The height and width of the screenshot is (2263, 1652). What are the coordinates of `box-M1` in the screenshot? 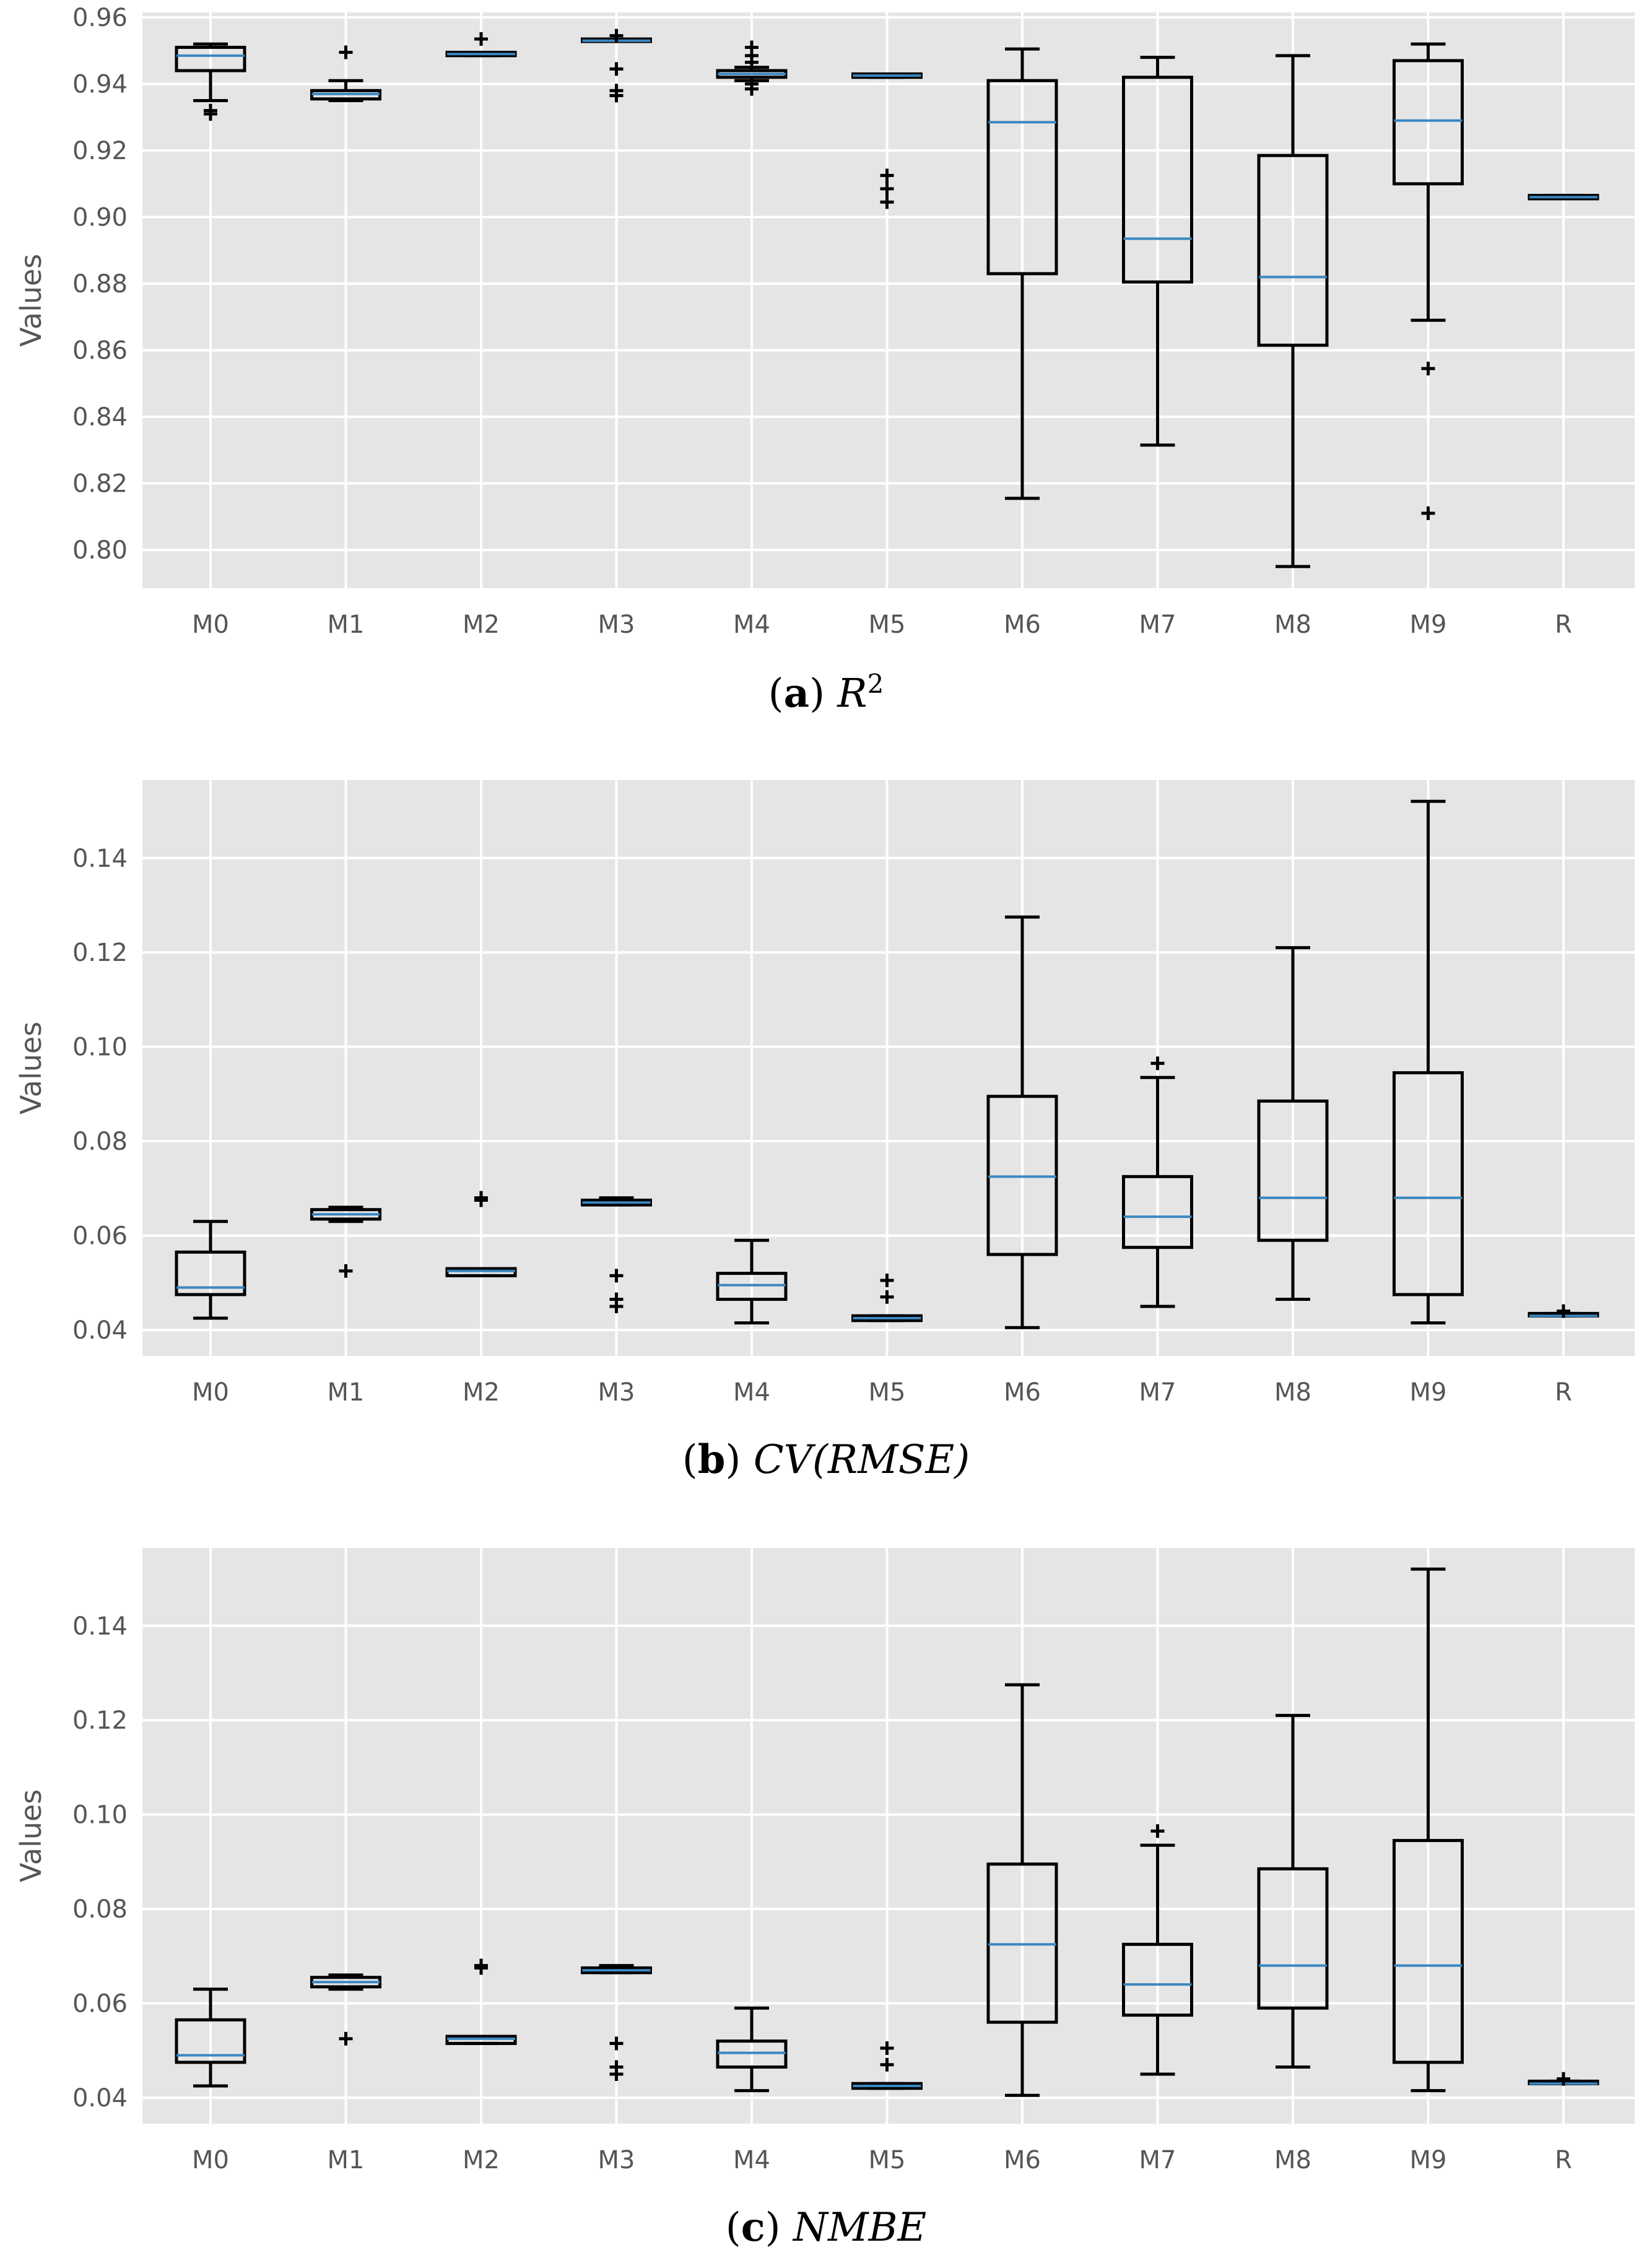 It's located at (346, 2009).